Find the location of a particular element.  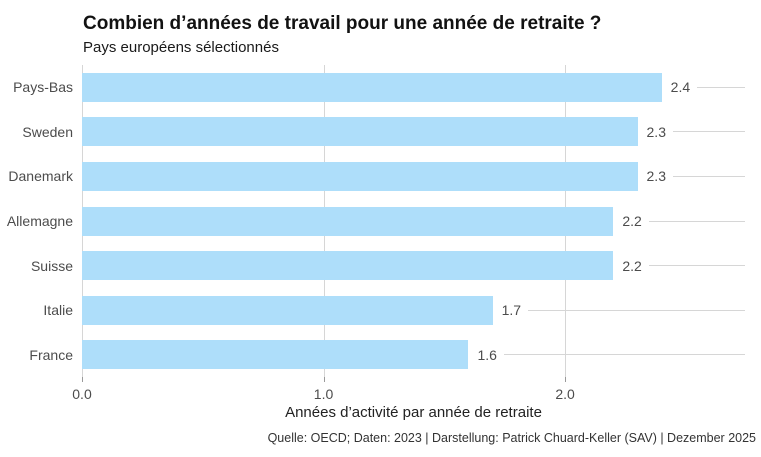

bar-row: Suisse 2.2 is located at coordinates (388, 265).